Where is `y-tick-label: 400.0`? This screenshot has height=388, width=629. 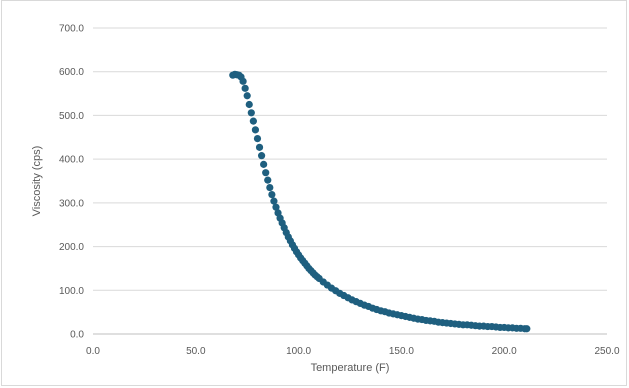
y-tick-label: 400.0 is located at coordinates (71, 160).